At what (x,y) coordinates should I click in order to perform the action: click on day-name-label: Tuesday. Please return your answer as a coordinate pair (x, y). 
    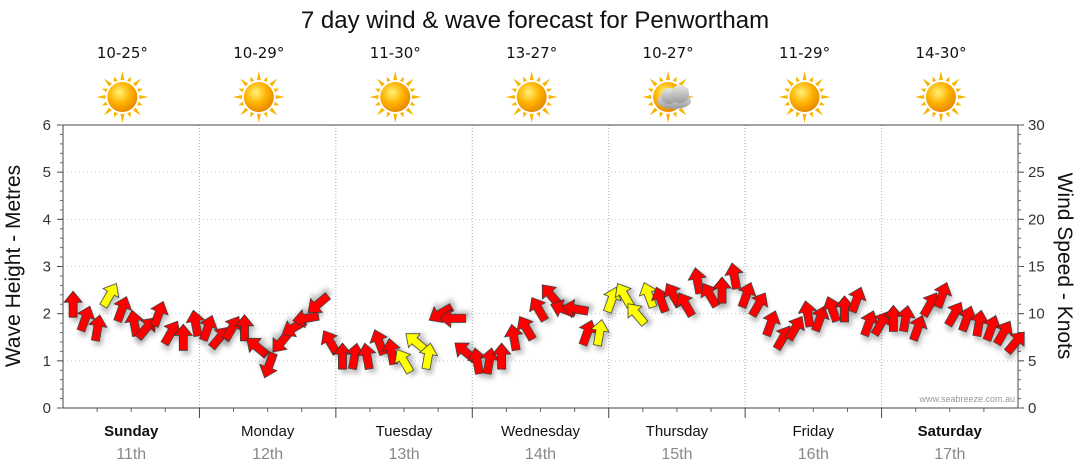
    Looking at the image, I should click on (404, 431).